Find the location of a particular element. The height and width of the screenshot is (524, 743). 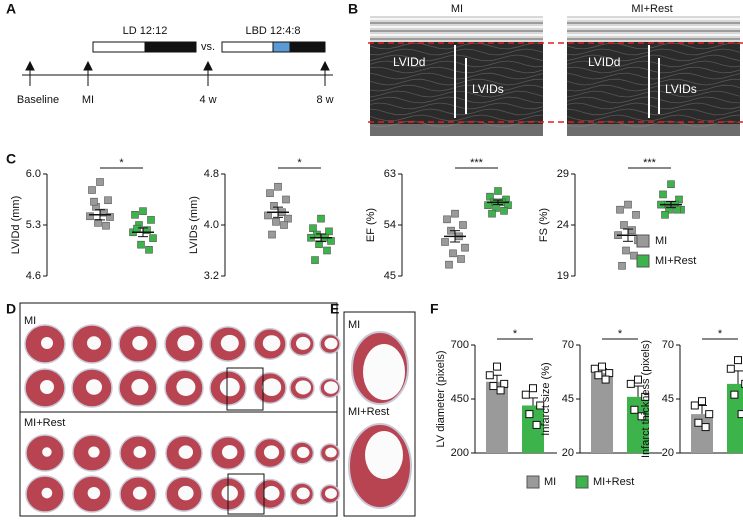

echo-label: LVIDd is located at coordinates (409, 62).